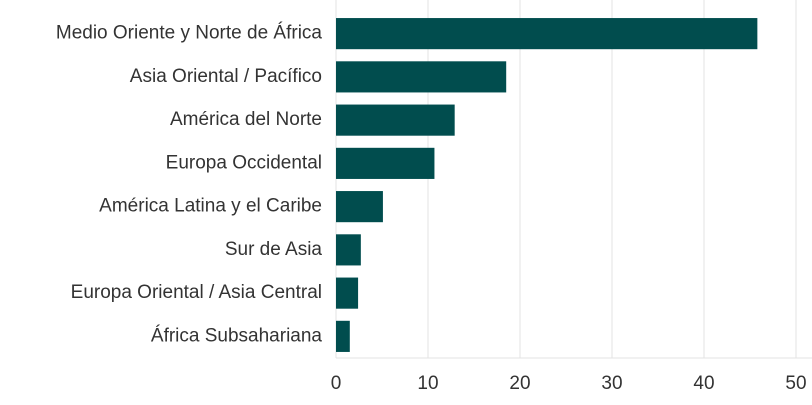 This screenshot has width=812, height=405. I want to click on y-tick-label: Europa Occidental, so click(244, 162).